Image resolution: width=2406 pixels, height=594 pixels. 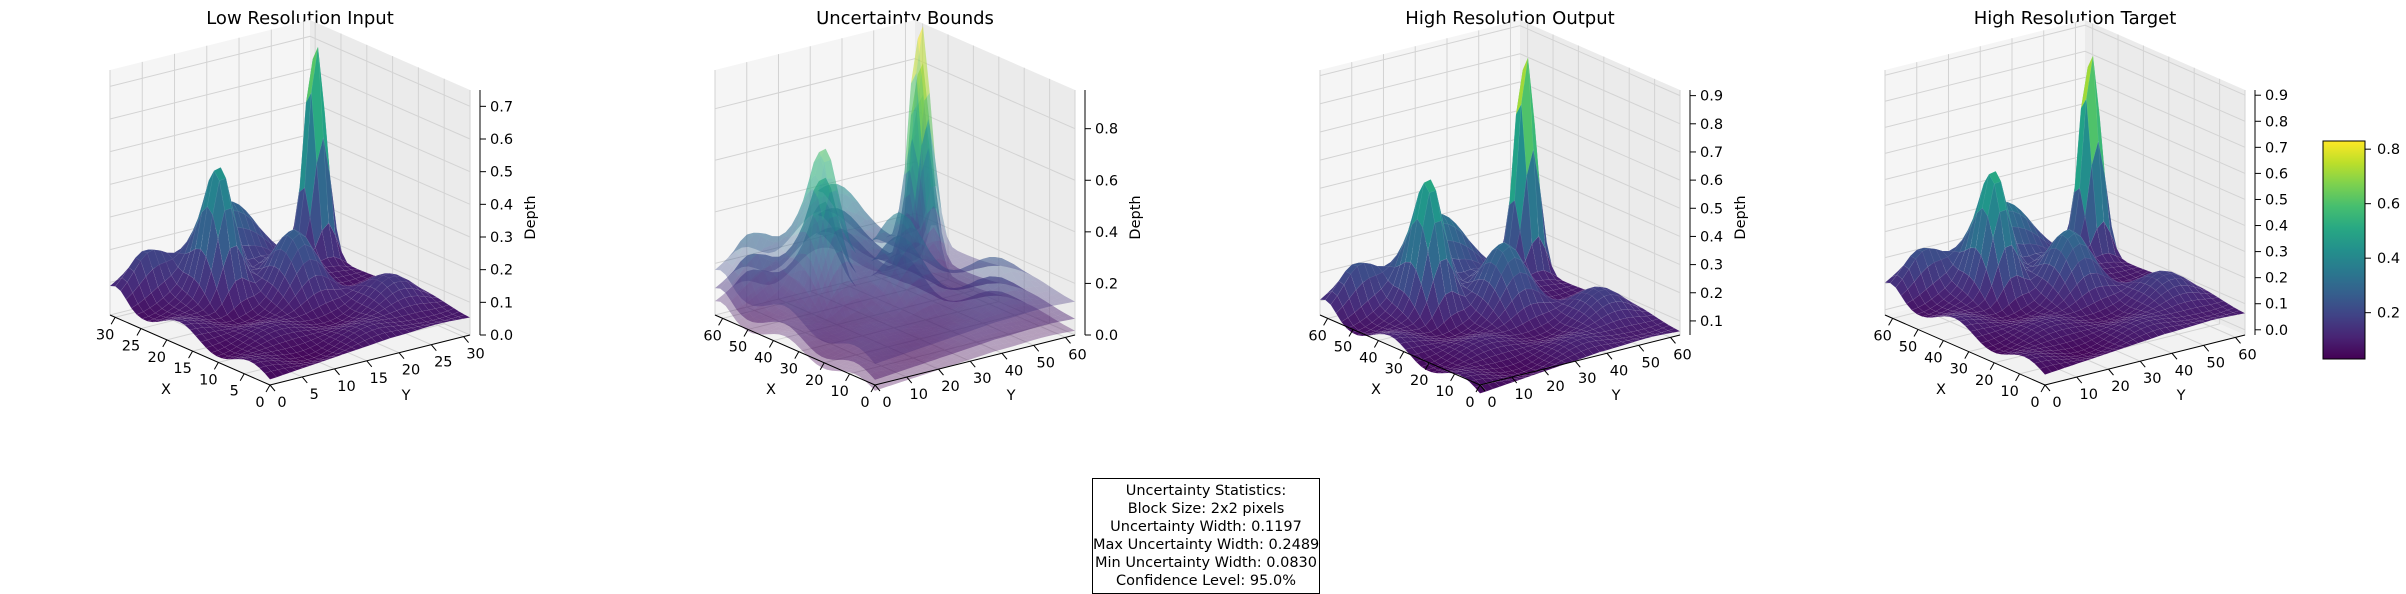 I want to click on z-tick-label: 0.3, so click(x=1711, y=266).